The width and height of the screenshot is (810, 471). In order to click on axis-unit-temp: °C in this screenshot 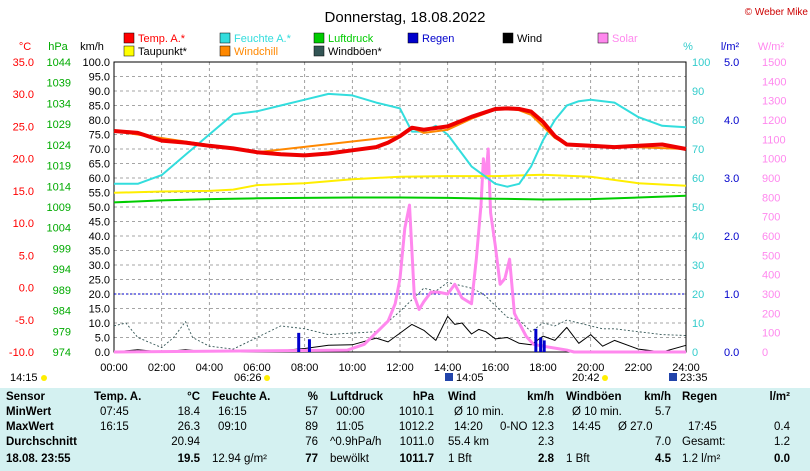, I will do `click(25, 47)`.